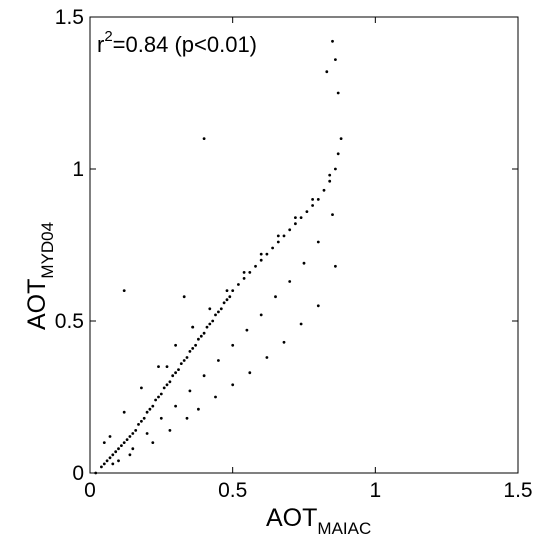 This screenshot has height=542, width=533. Describe the element at coordinates (78, 169) in the screenshot. I see `y-tick-label: 1` at that location.